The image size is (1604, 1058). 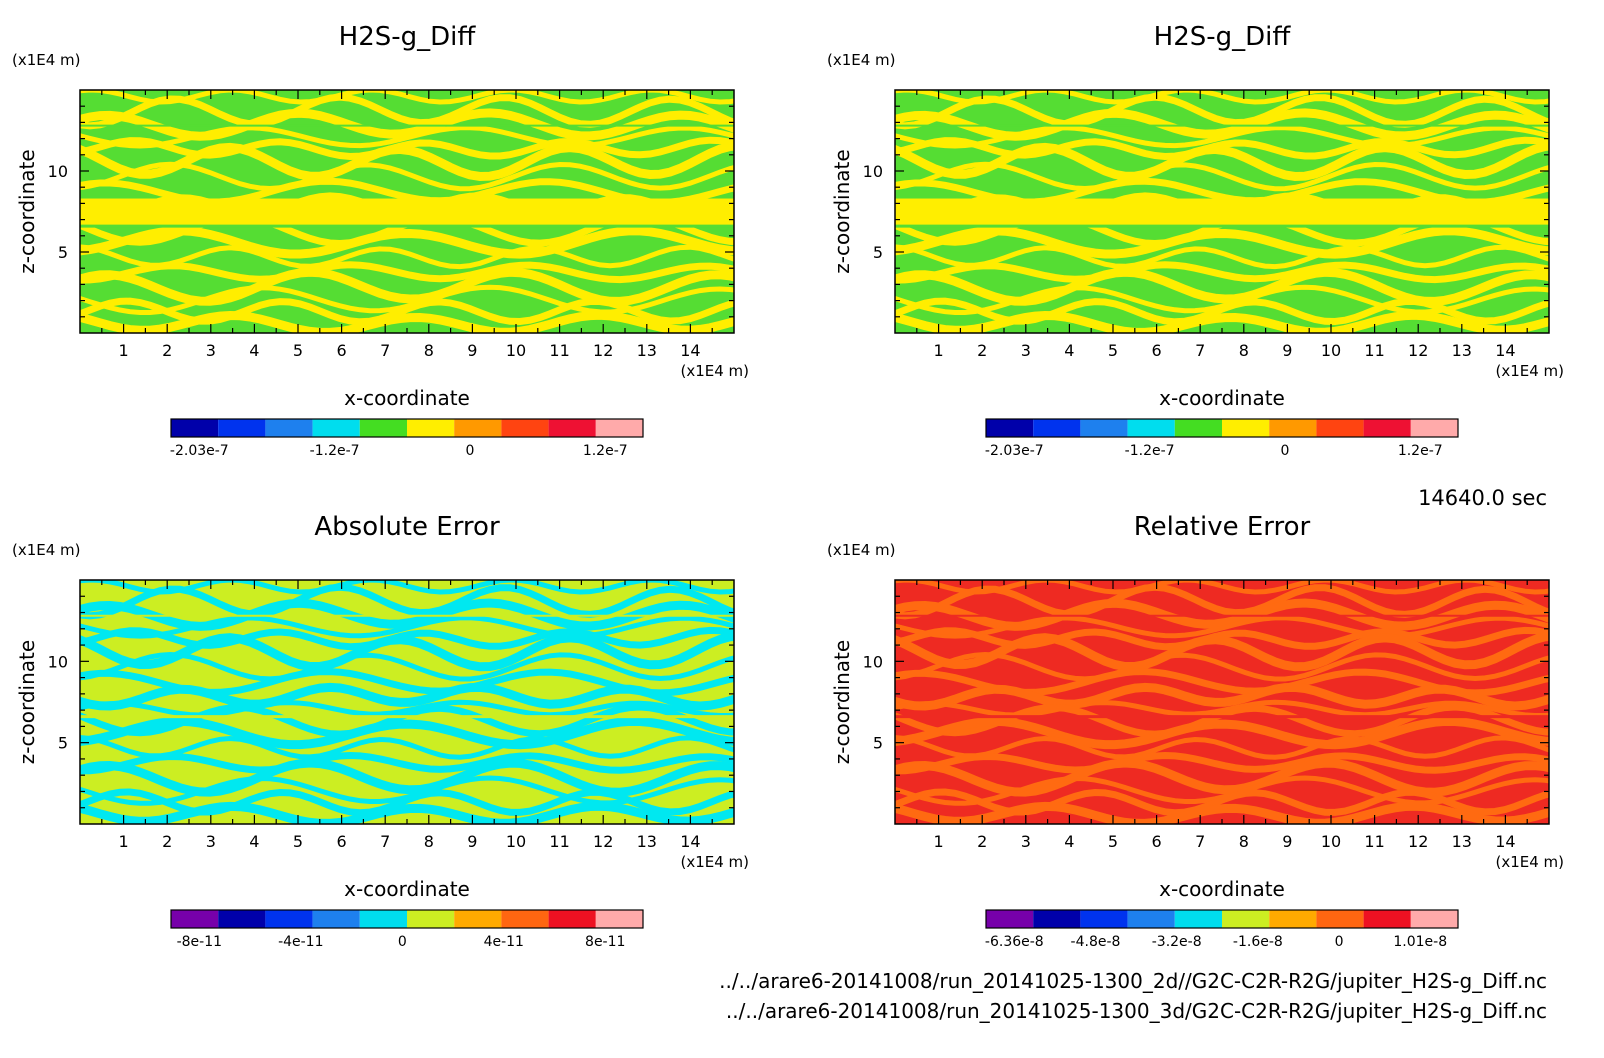 I want to click on x-tick-label: 2, so click(x=167, y=350).